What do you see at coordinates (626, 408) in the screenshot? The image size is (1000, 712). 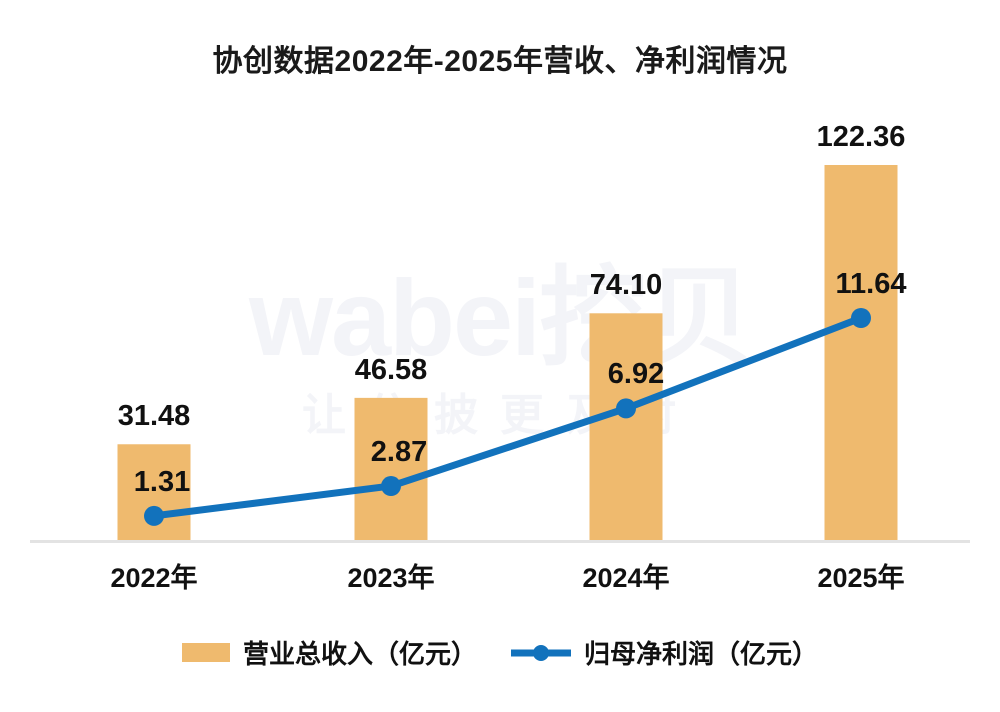 I see `line-marker-2024年` at bounding box center [626, 408].